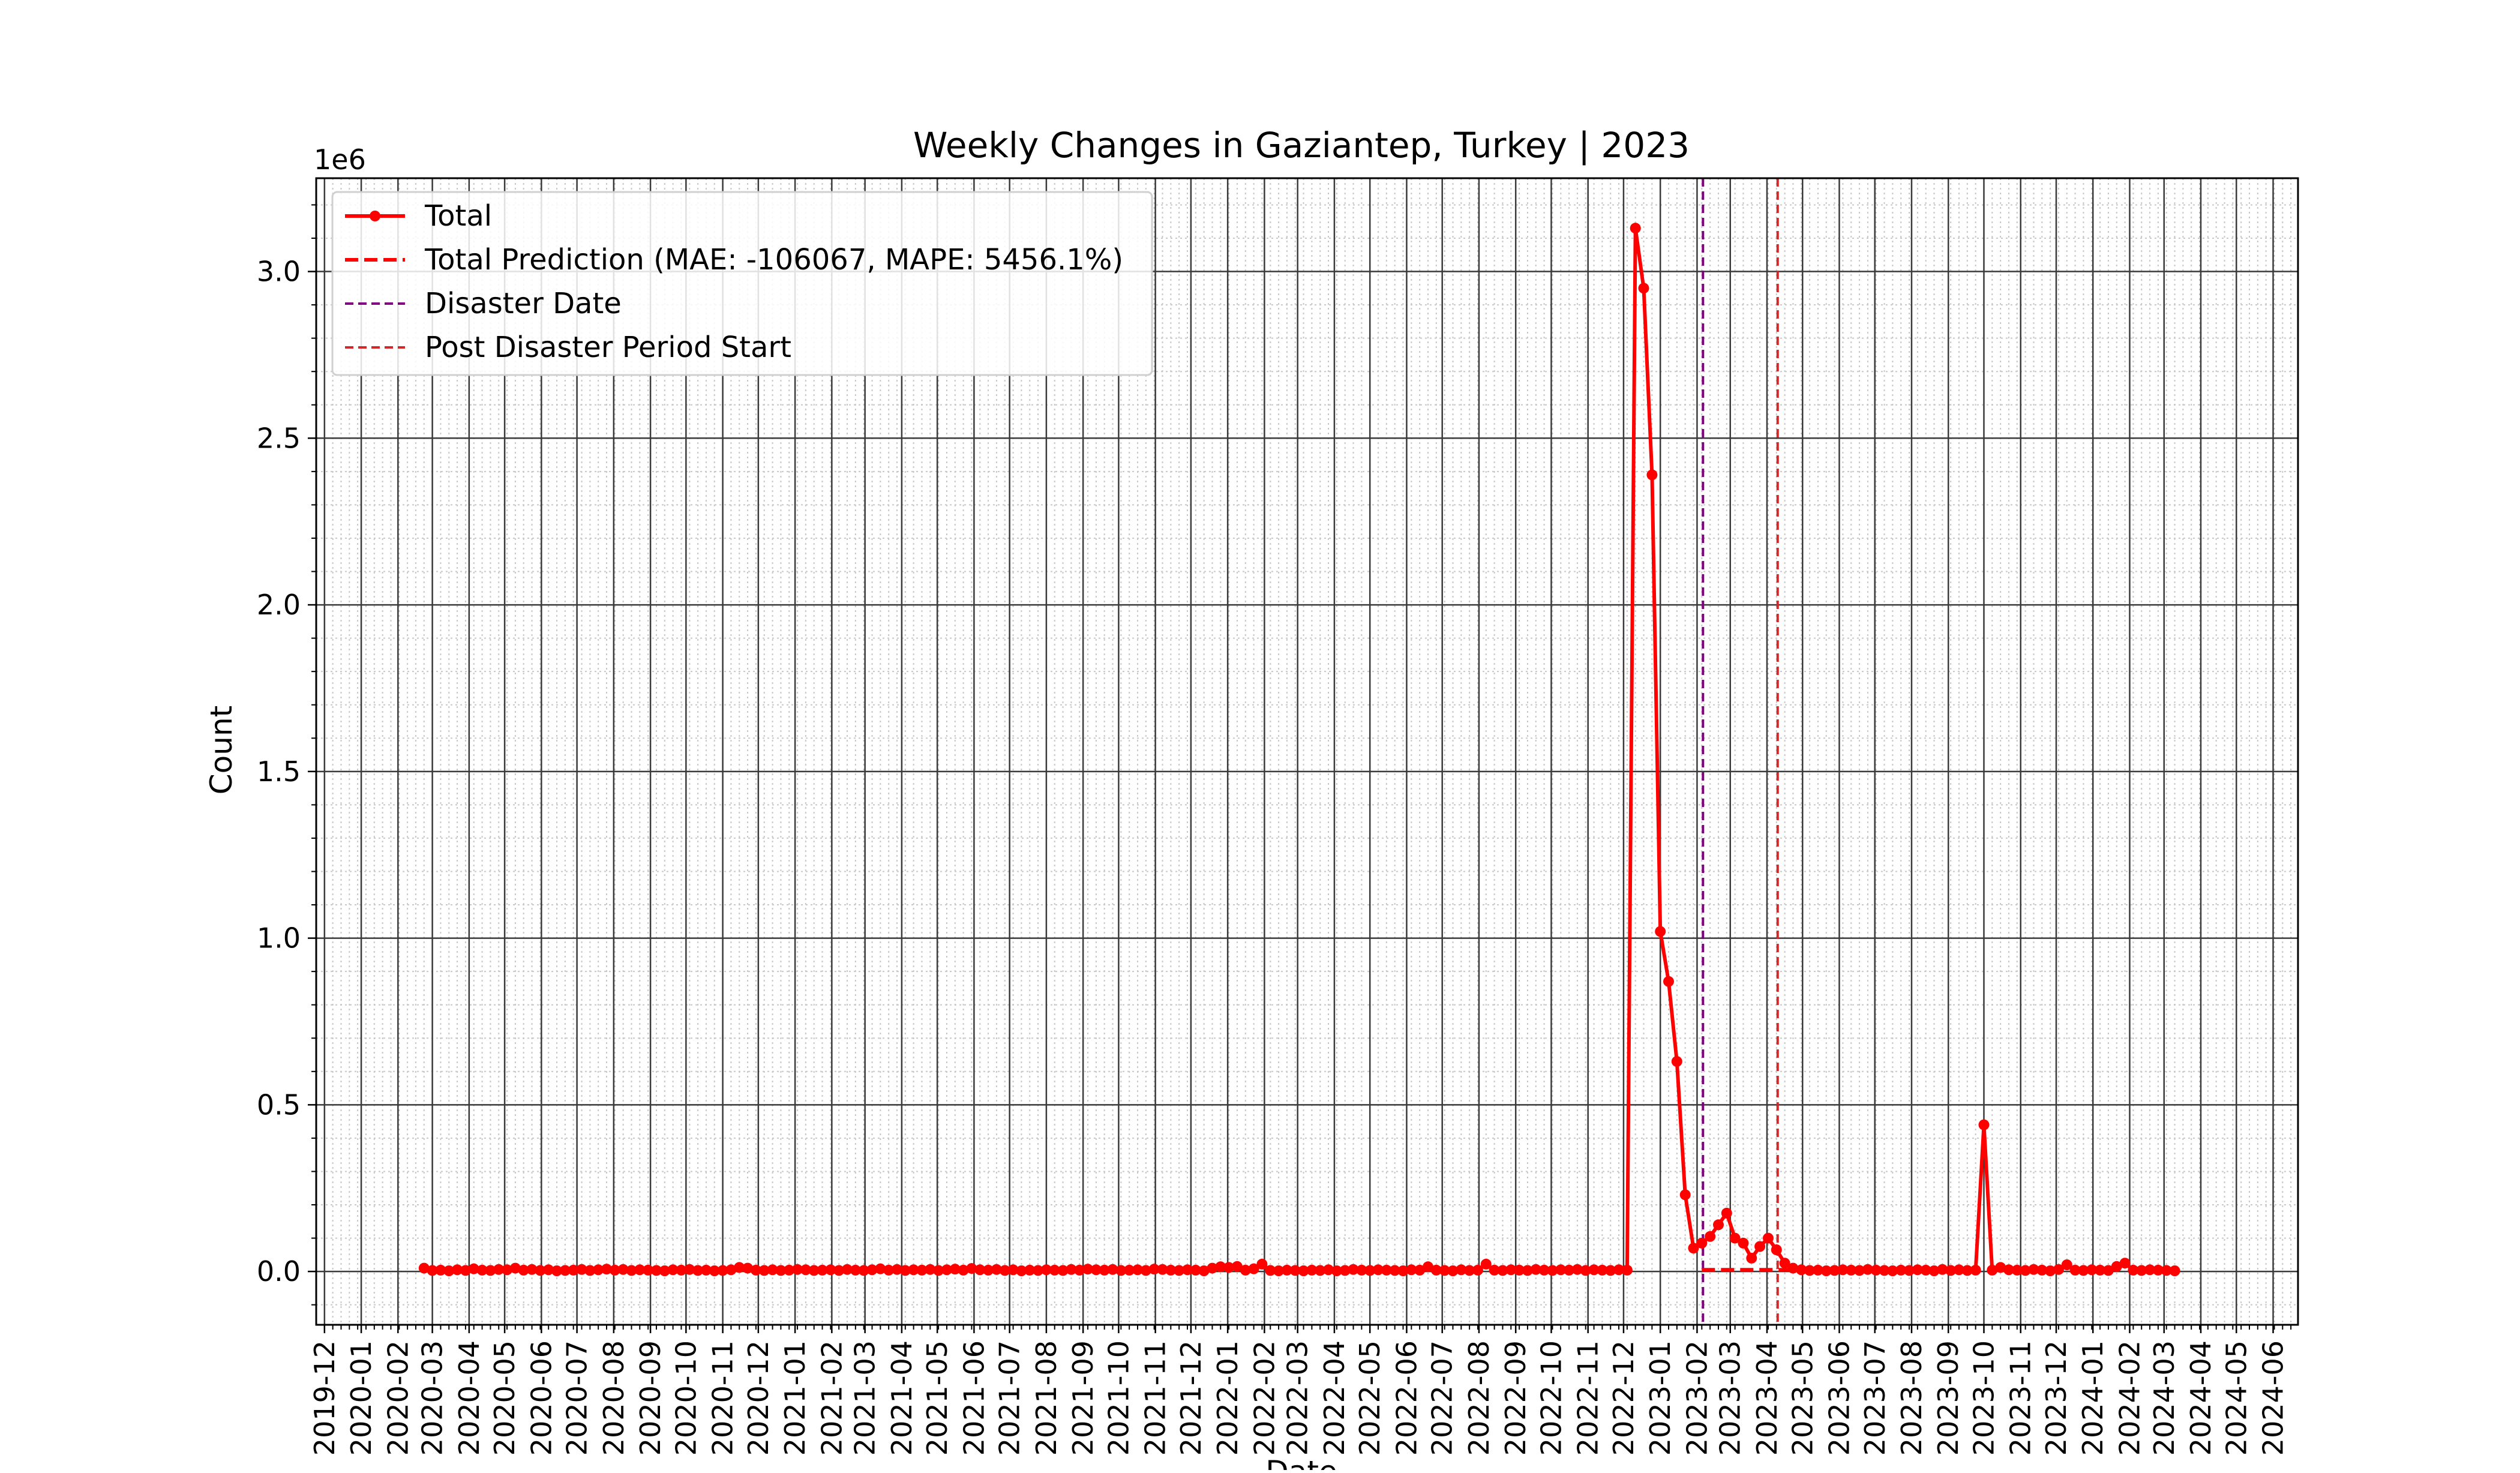 Image resolution: width=2520 pixels, height=1473 pixels. I want to click on x-tick-label: 2020-10, so click(686, 1398).